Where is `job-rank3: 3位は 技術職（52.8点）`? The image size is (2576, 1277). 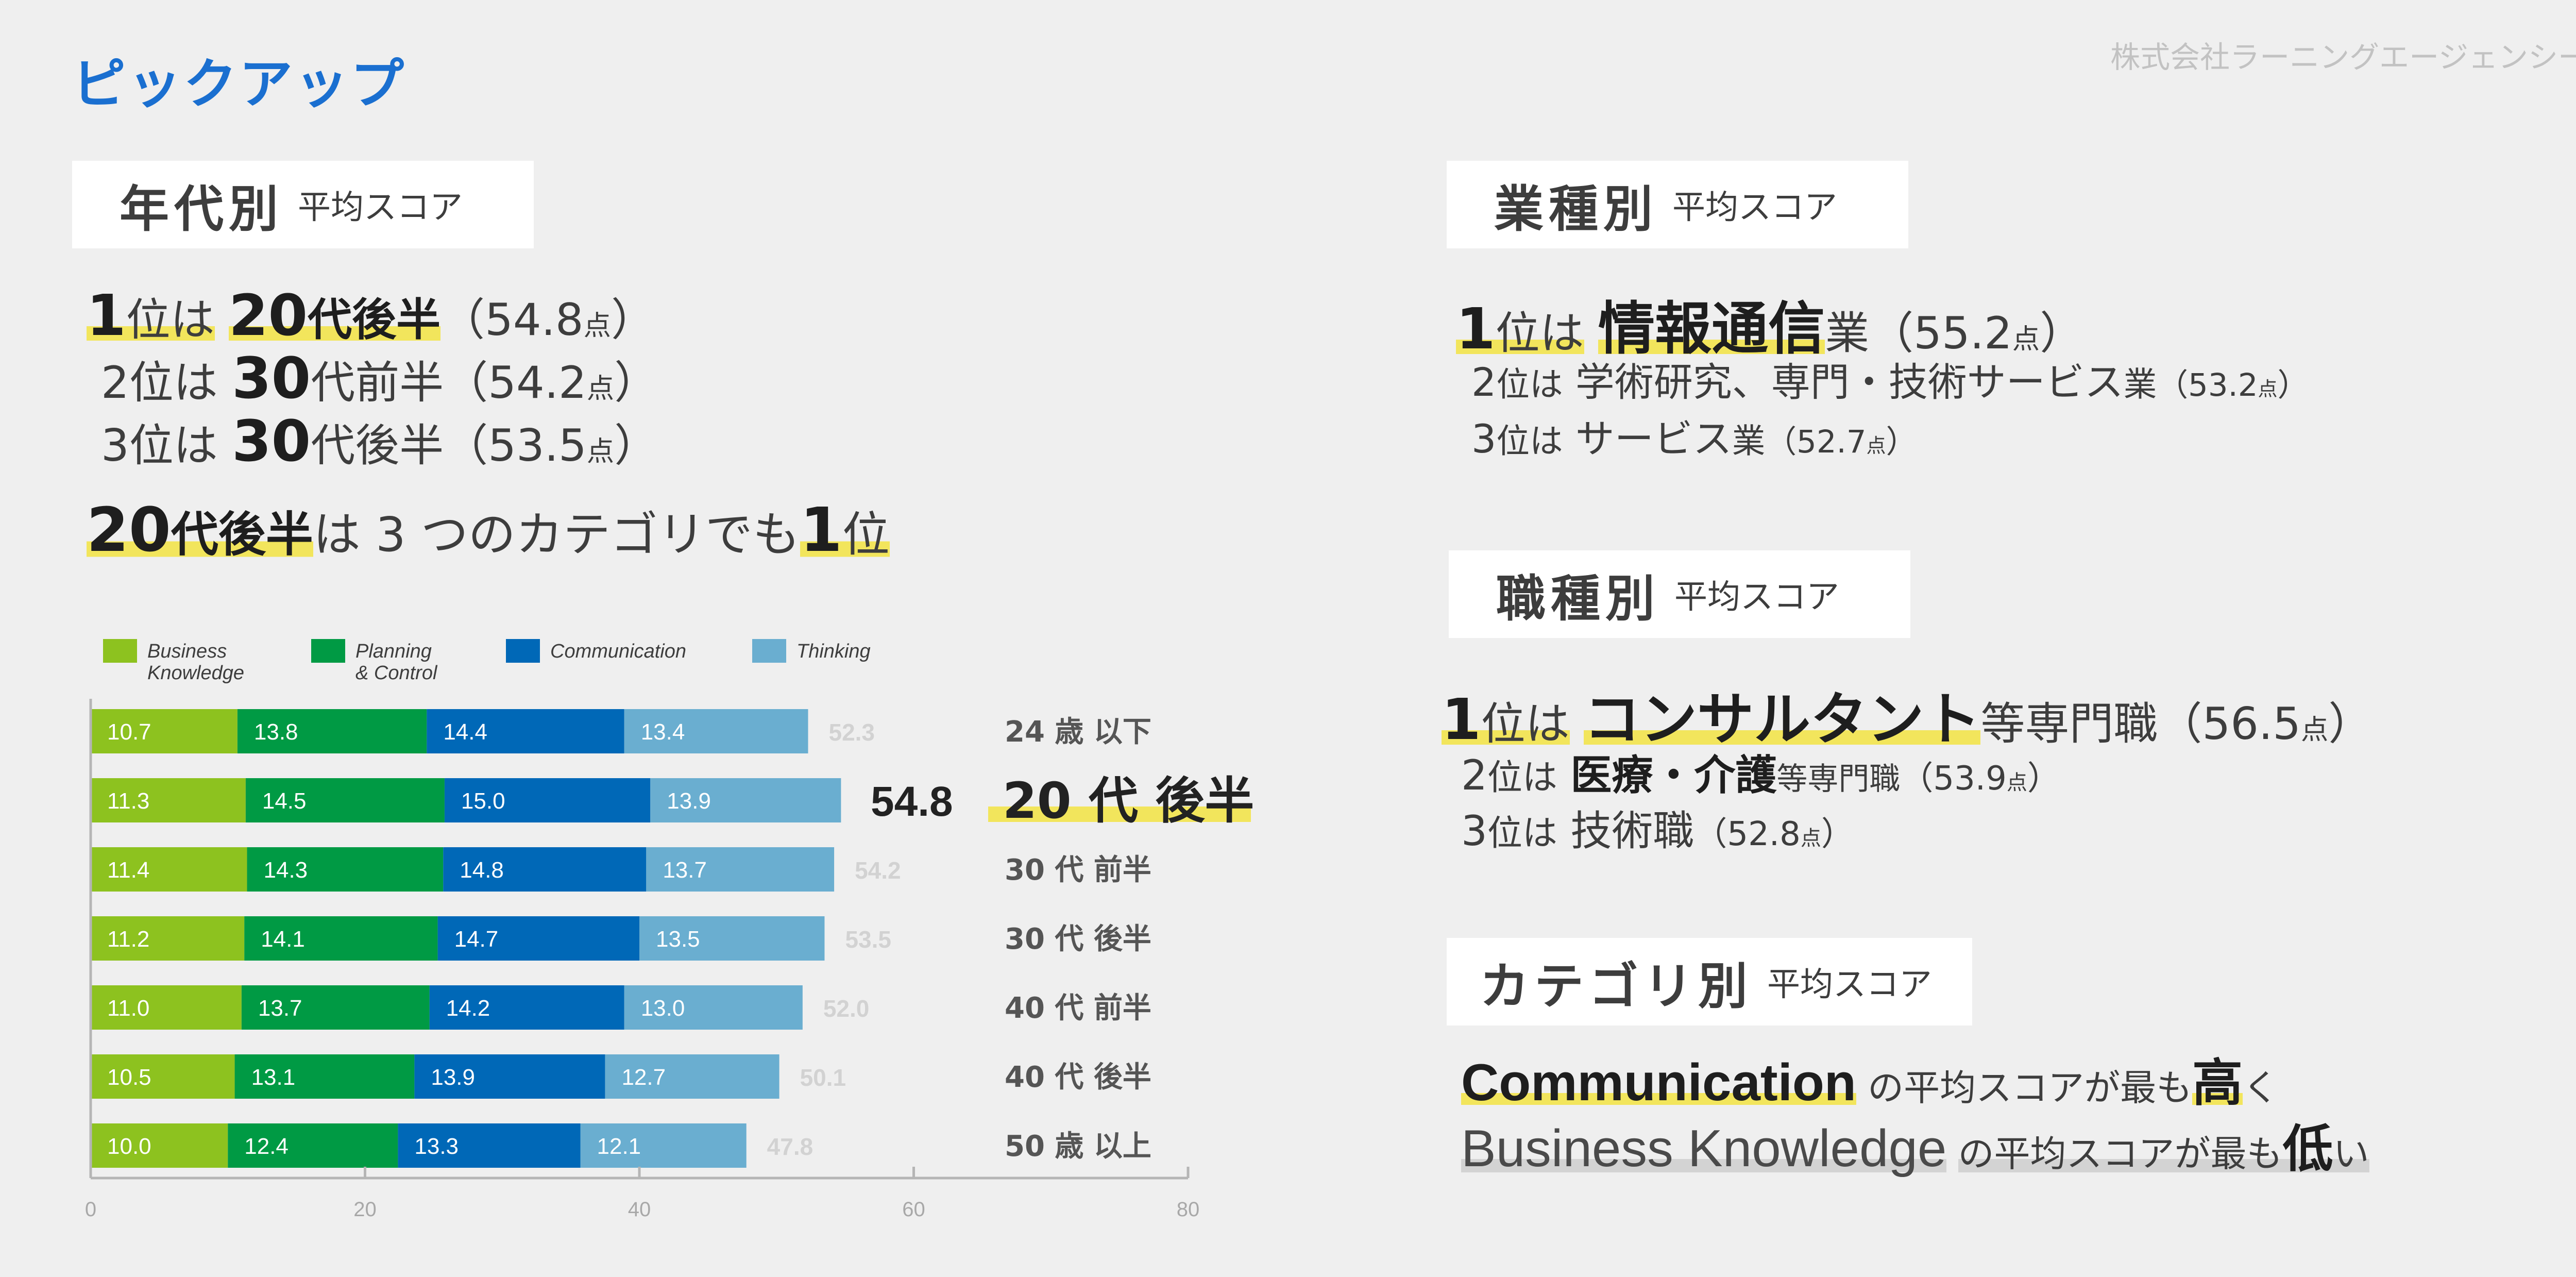
job-rank3: 3位は 技術職（52.8点） is located at coordinates (1657, 828).